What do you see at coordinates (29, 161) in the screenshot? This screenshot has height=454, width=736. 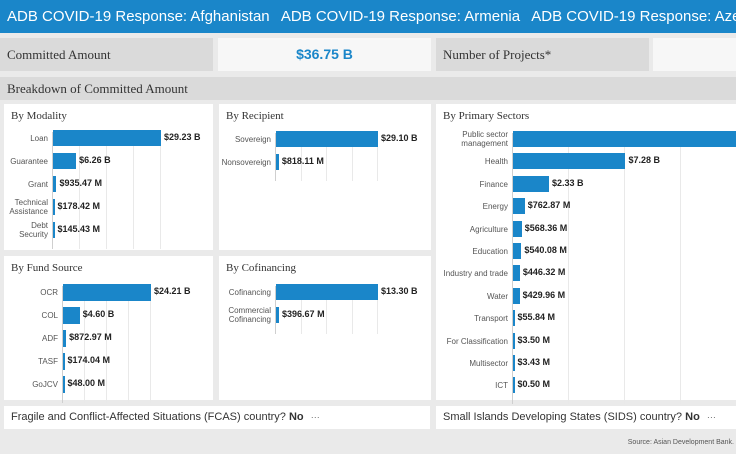 I see `bar-category-label: Guarantee` at bounding box center [29, 161].